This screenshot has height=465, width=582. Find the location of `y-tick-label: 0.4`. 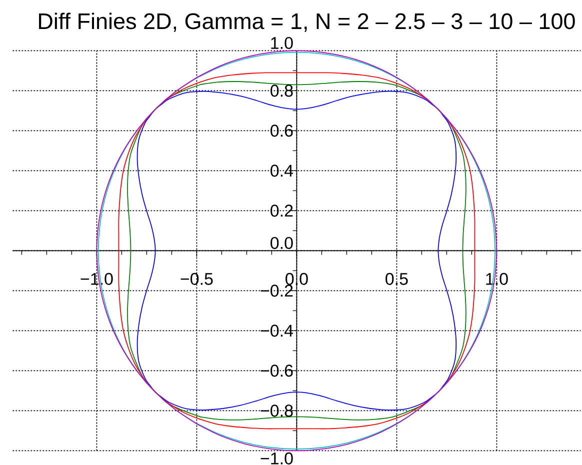

y-tick-label: 0.4 is located at coordinates (282, 170).